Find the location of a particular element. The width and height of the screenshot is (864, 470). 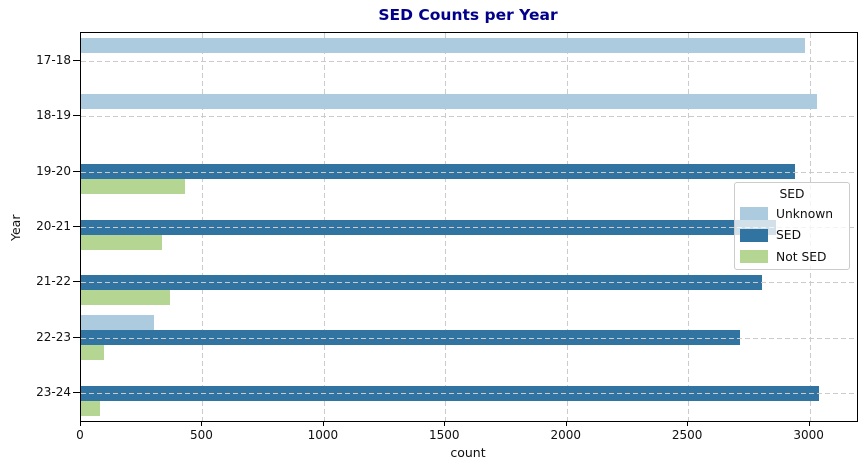

x-tick-label: 2000 is located at coordinates (566, 435).